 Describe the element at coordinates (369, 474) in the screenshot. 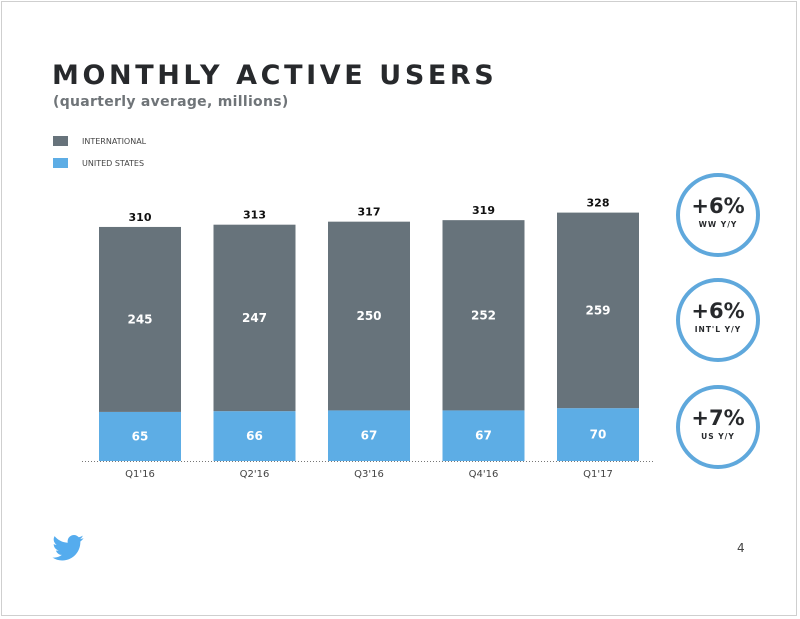

I see `x-tick-label: Q3'16` at that location.